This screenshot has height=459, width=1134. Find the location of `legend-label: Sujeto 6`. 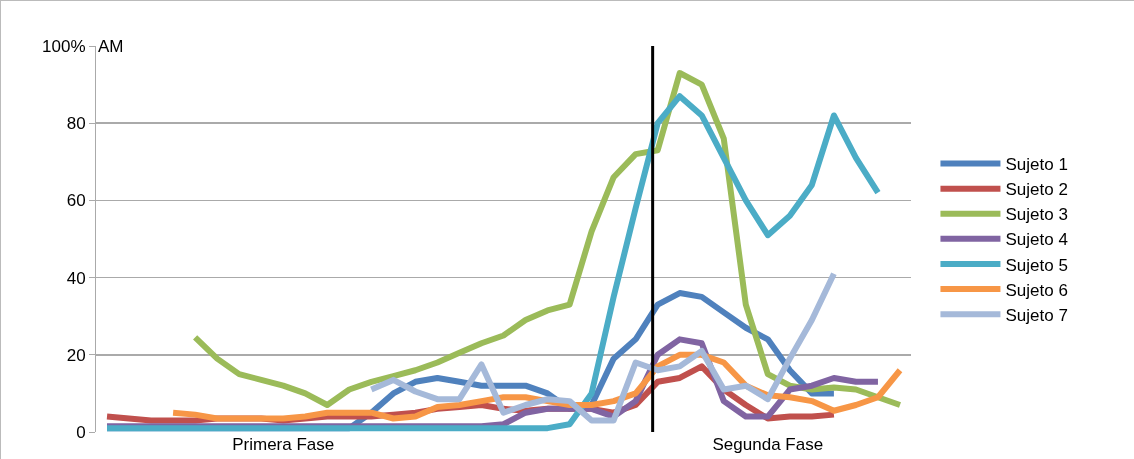

legend-label: Sujeto 6 is located at coordinates (1036, 290).